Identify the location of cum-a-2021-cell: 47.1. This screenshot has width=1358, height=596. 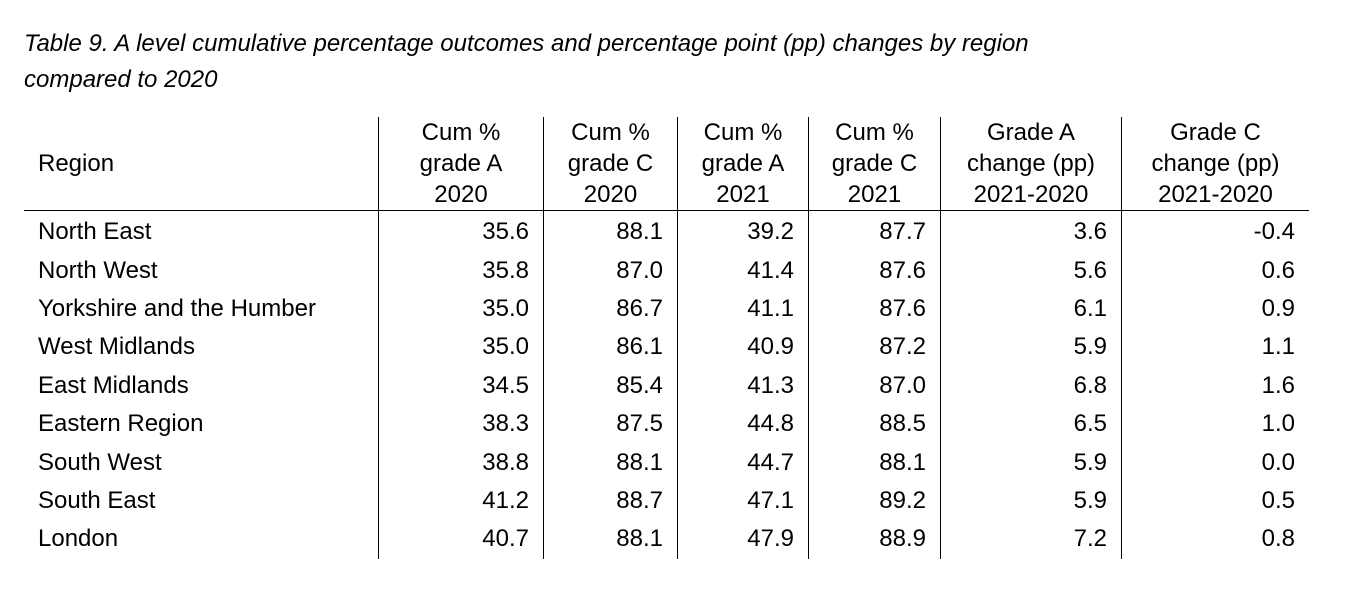
(743, 501).